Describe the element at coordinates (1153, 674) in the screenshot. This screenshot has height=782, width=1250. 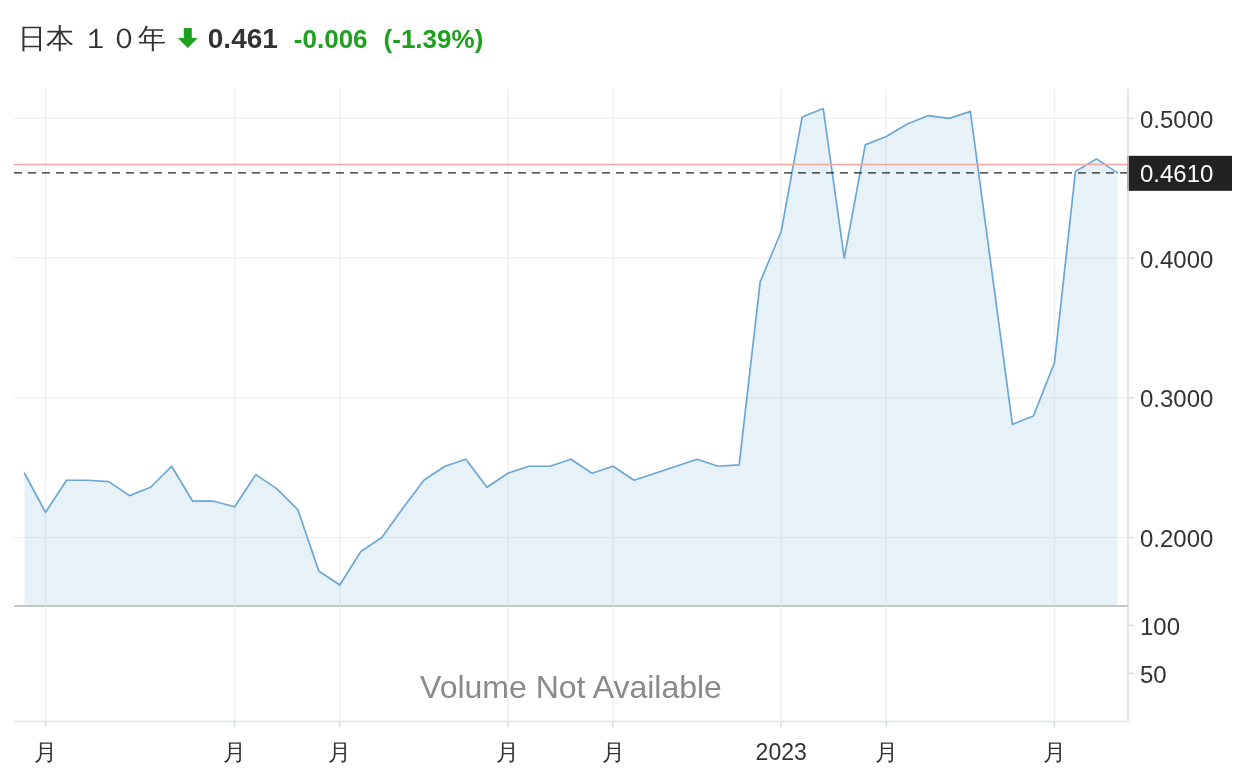
I see `y-tick-label: 50` at that location.